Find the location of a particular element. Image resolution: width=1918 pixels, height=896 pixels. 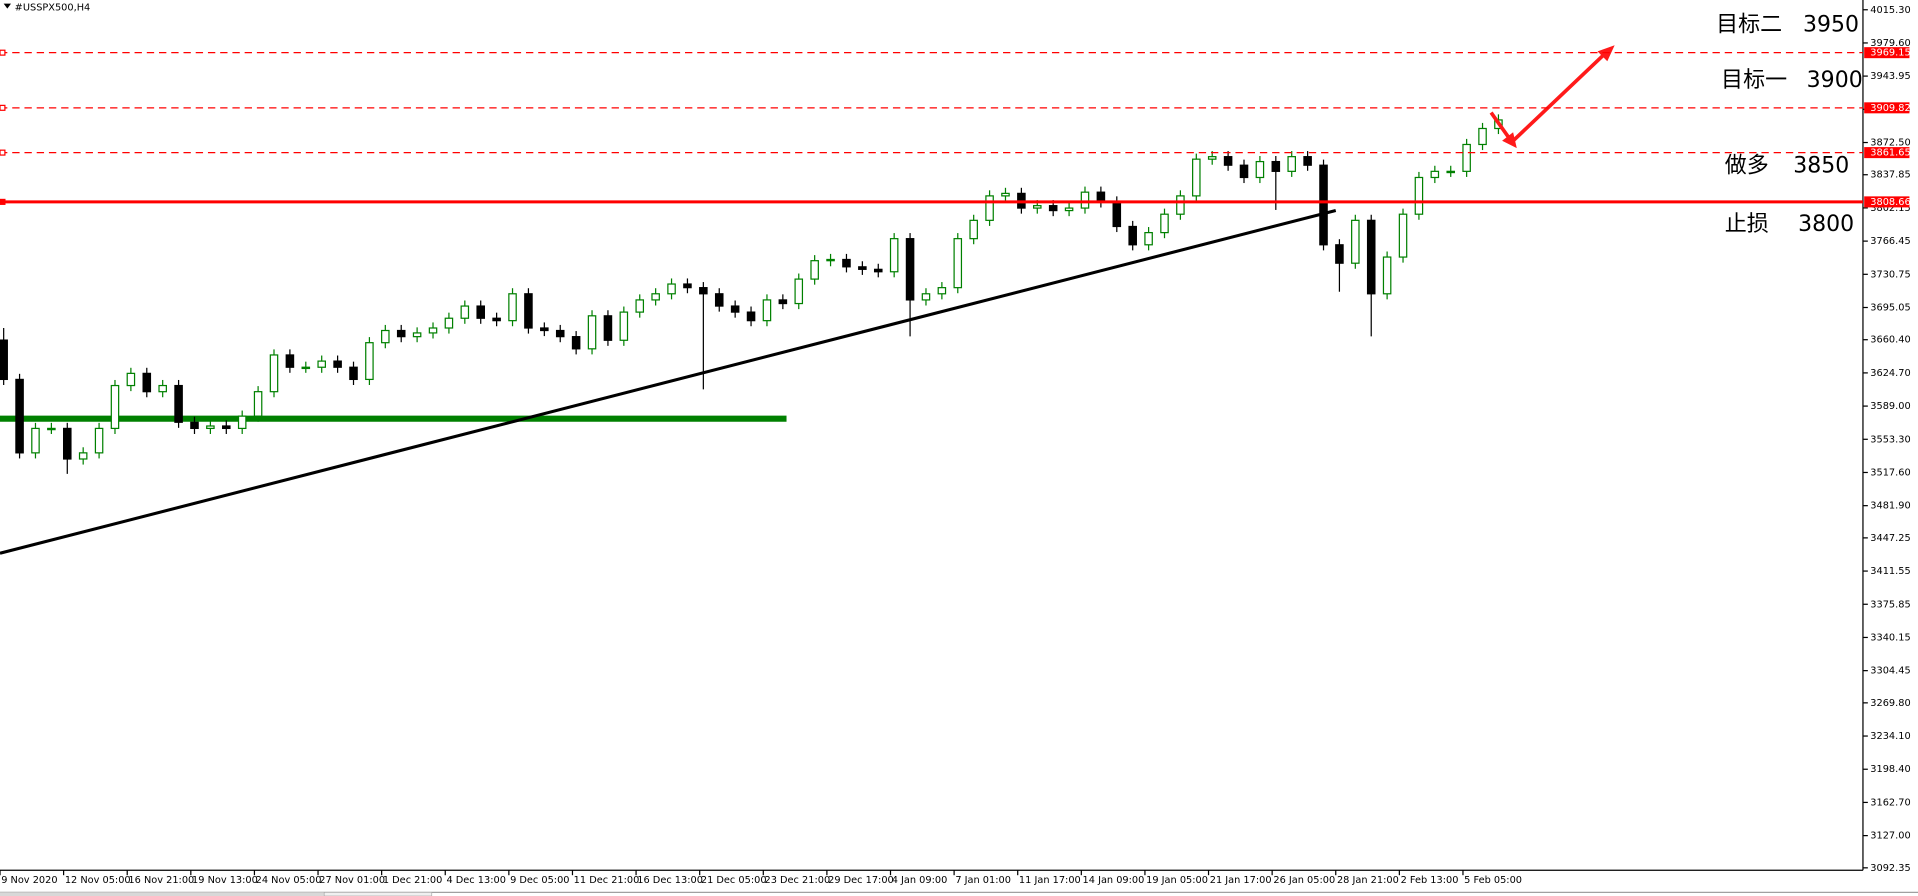

x-tick-label: 11 Dec 21:00 is located at coordinates (607, 880).